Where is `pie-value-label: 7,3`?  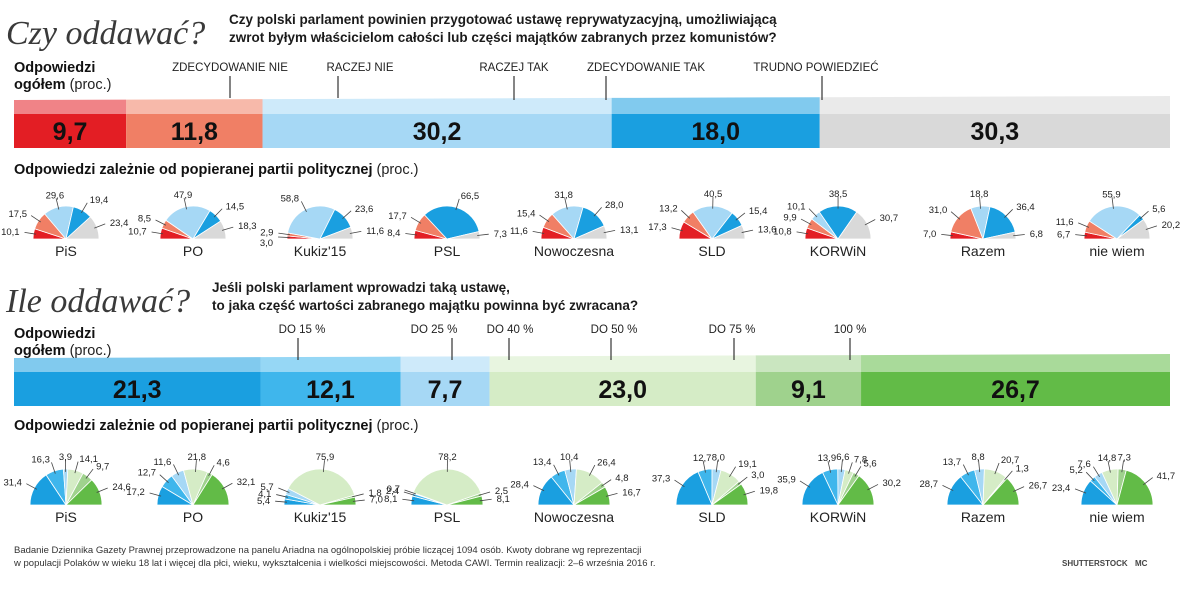 pie-value-label: 7,3 is located at coordinates (500, 234).